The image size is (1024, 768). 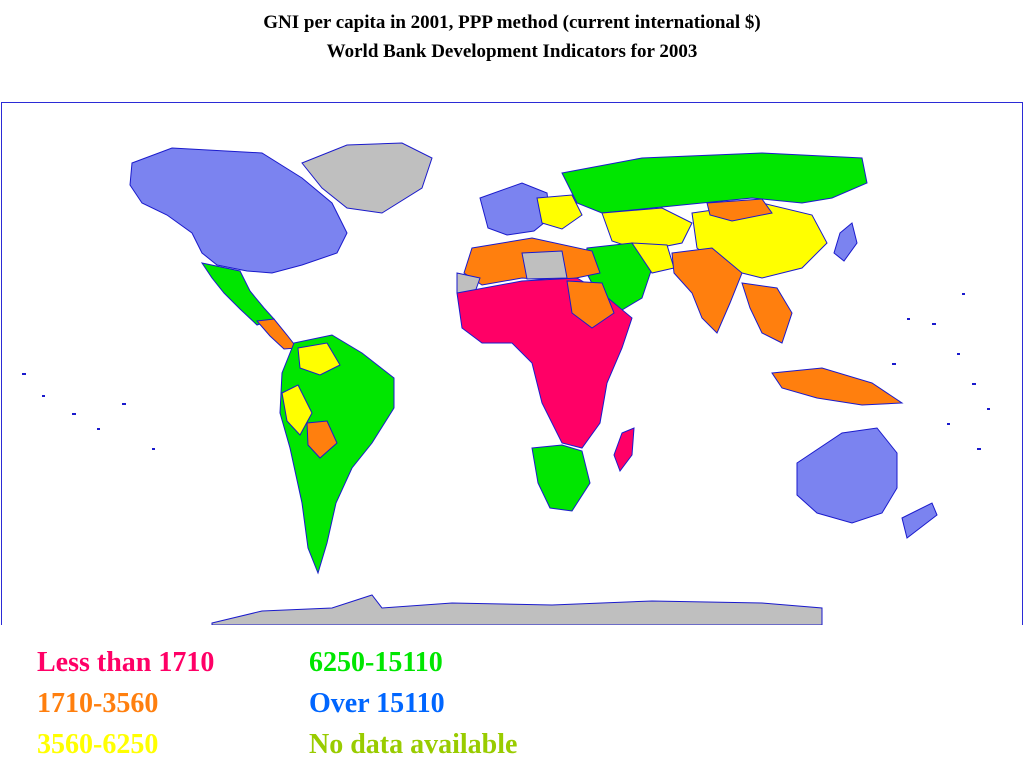 What do you see at coordinates (919, 520) in the screenshot?
I see `region-new-zealand` at bounding box center [919, 520].